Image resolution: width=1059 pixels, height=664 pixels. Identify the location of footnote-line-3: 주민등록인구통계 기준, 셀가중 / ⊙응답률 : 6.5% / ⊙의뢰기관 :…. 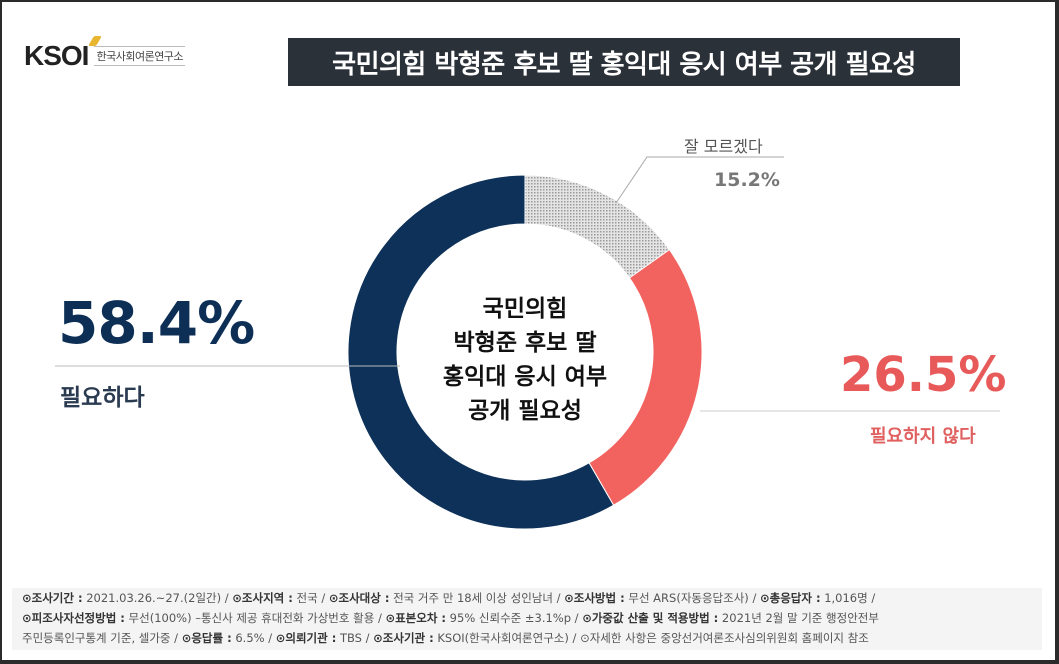
(445, 638).